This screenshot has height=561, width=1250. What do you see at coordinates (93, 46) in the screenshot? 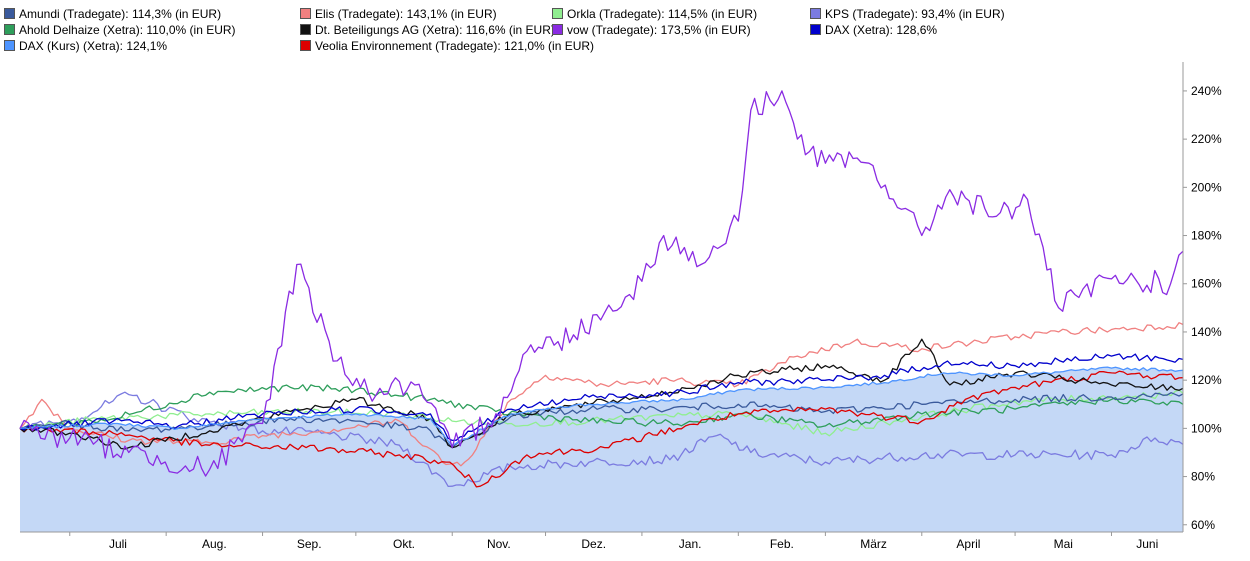
I see `legend-label: DAX (Kurs) (Xetra): 124,1%` at bounding box center [93, 46].